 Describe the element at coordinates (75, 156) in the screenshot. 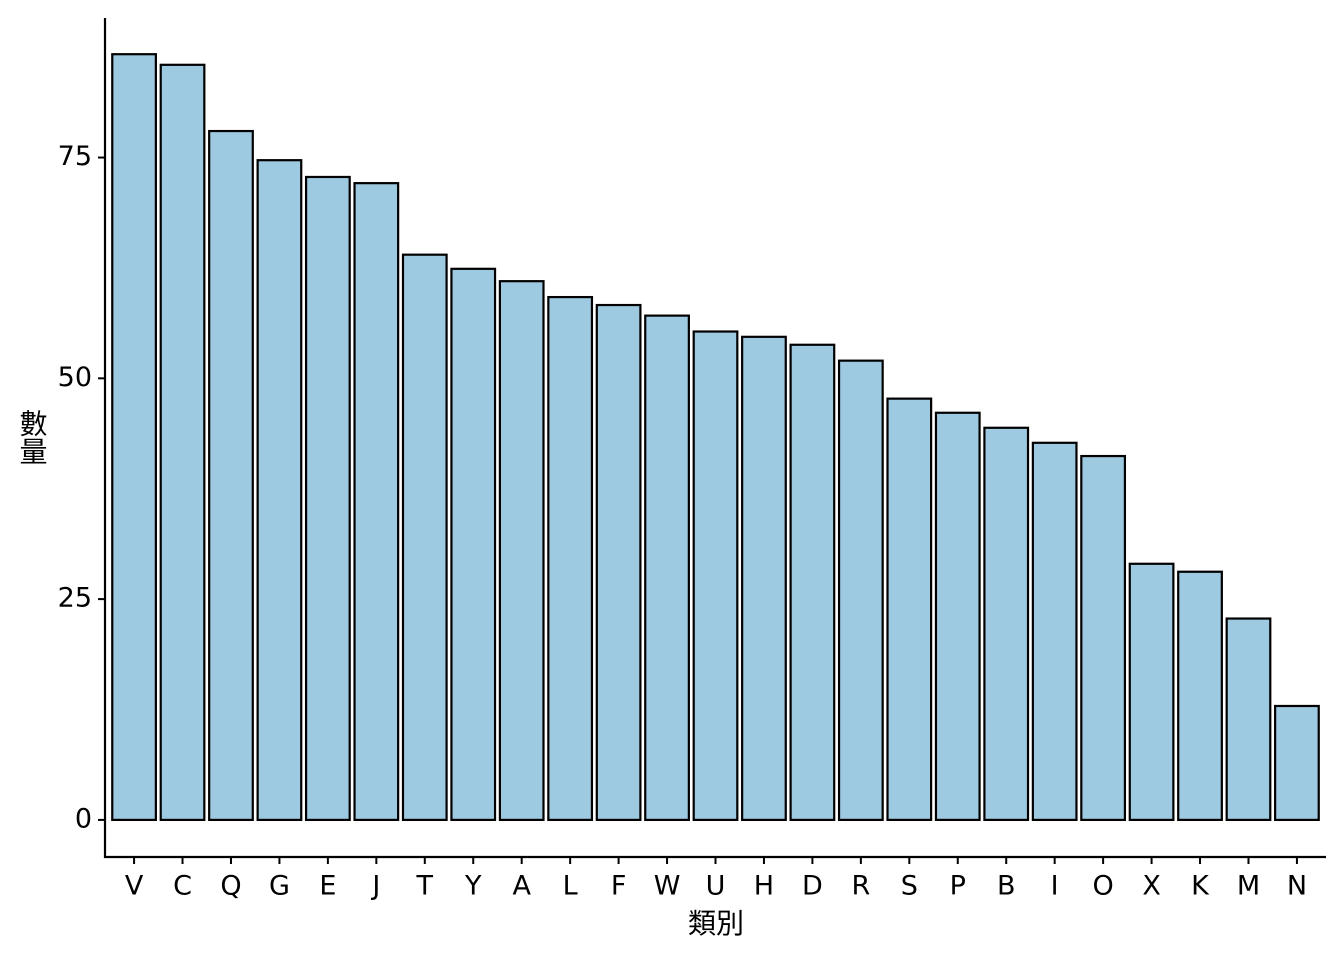

I see `y-tick-label: 75` at that location.